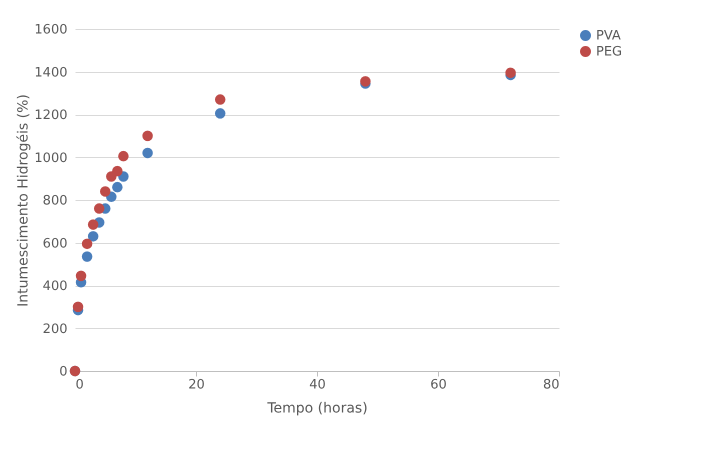  What do you see at coordinates (608, 36) in the screenshot?
I see `legend-label: PVA` at bounding box center [608, 36].